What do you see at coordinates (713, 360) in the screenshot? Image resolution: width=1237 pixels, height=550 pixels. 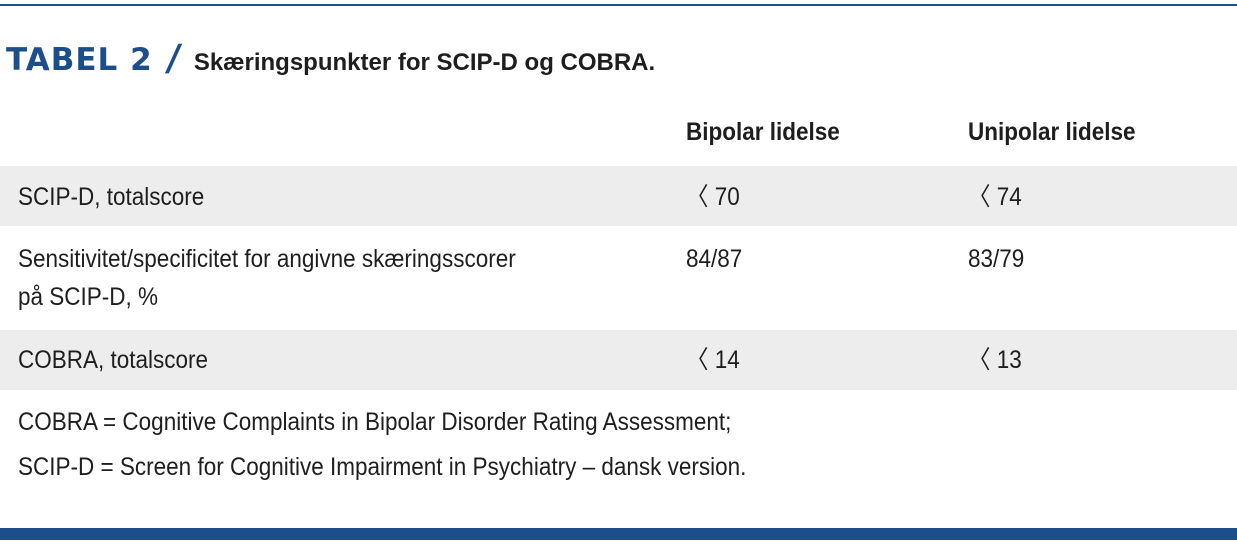 I see `bipolar-value: 〈 14` at bounding box center [713, 360].